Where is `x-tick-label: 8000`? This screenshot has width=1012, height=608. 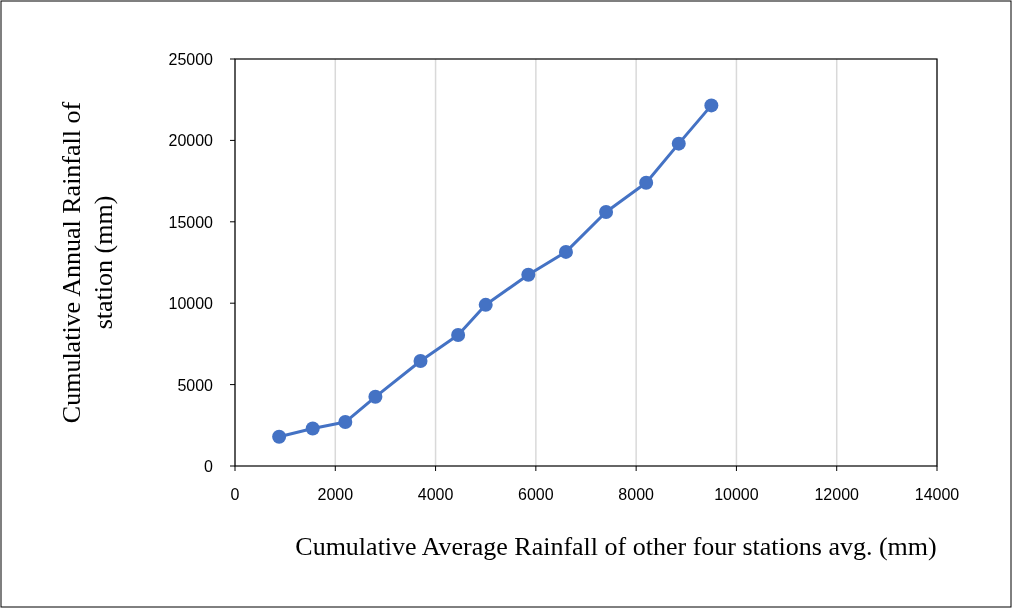 x-tick-label: 8000 is located at coordinates (636, 494).